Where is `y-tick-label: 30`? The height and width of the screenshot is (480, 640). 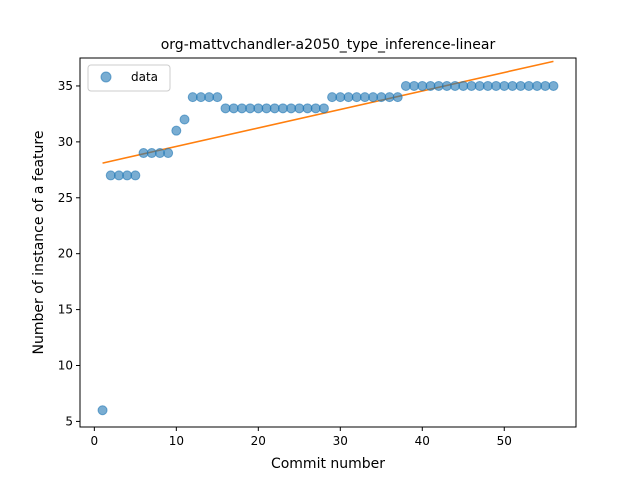
y-tick-label: 30 is located at coordinates (65, 142).